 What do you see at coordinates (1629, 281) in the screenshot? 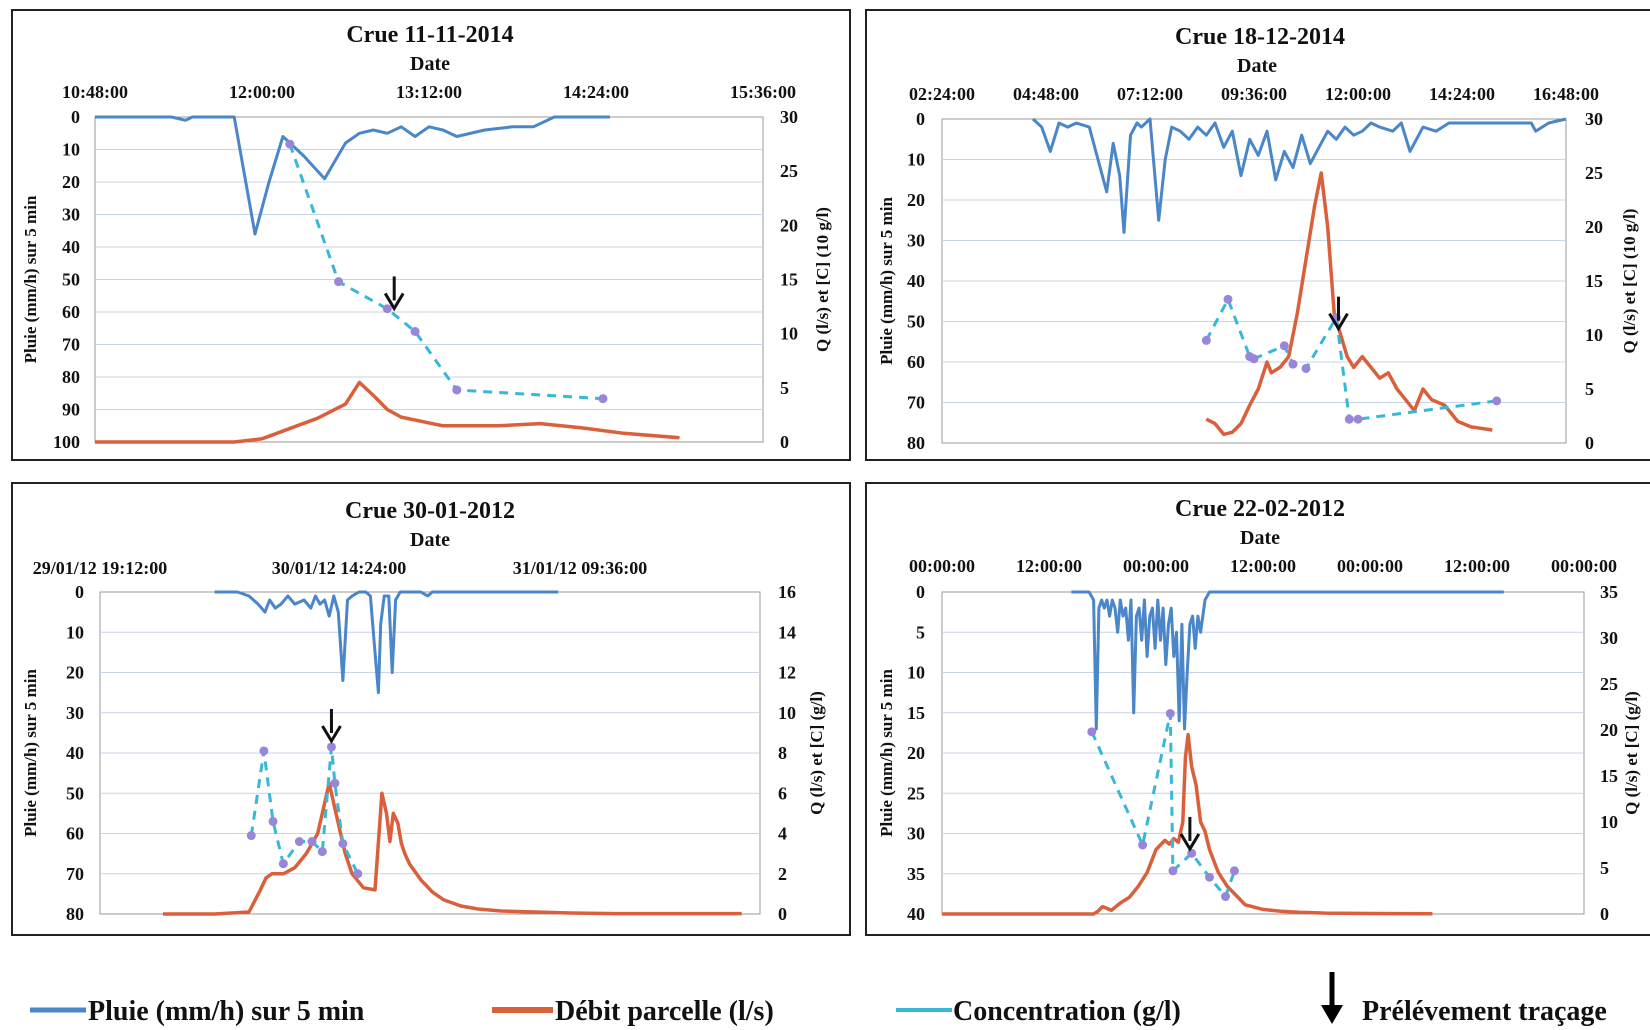
I see `y-right-axis-title: Q (l/s) et [C] (10 g/l)` at bounding box center [1629, 281].